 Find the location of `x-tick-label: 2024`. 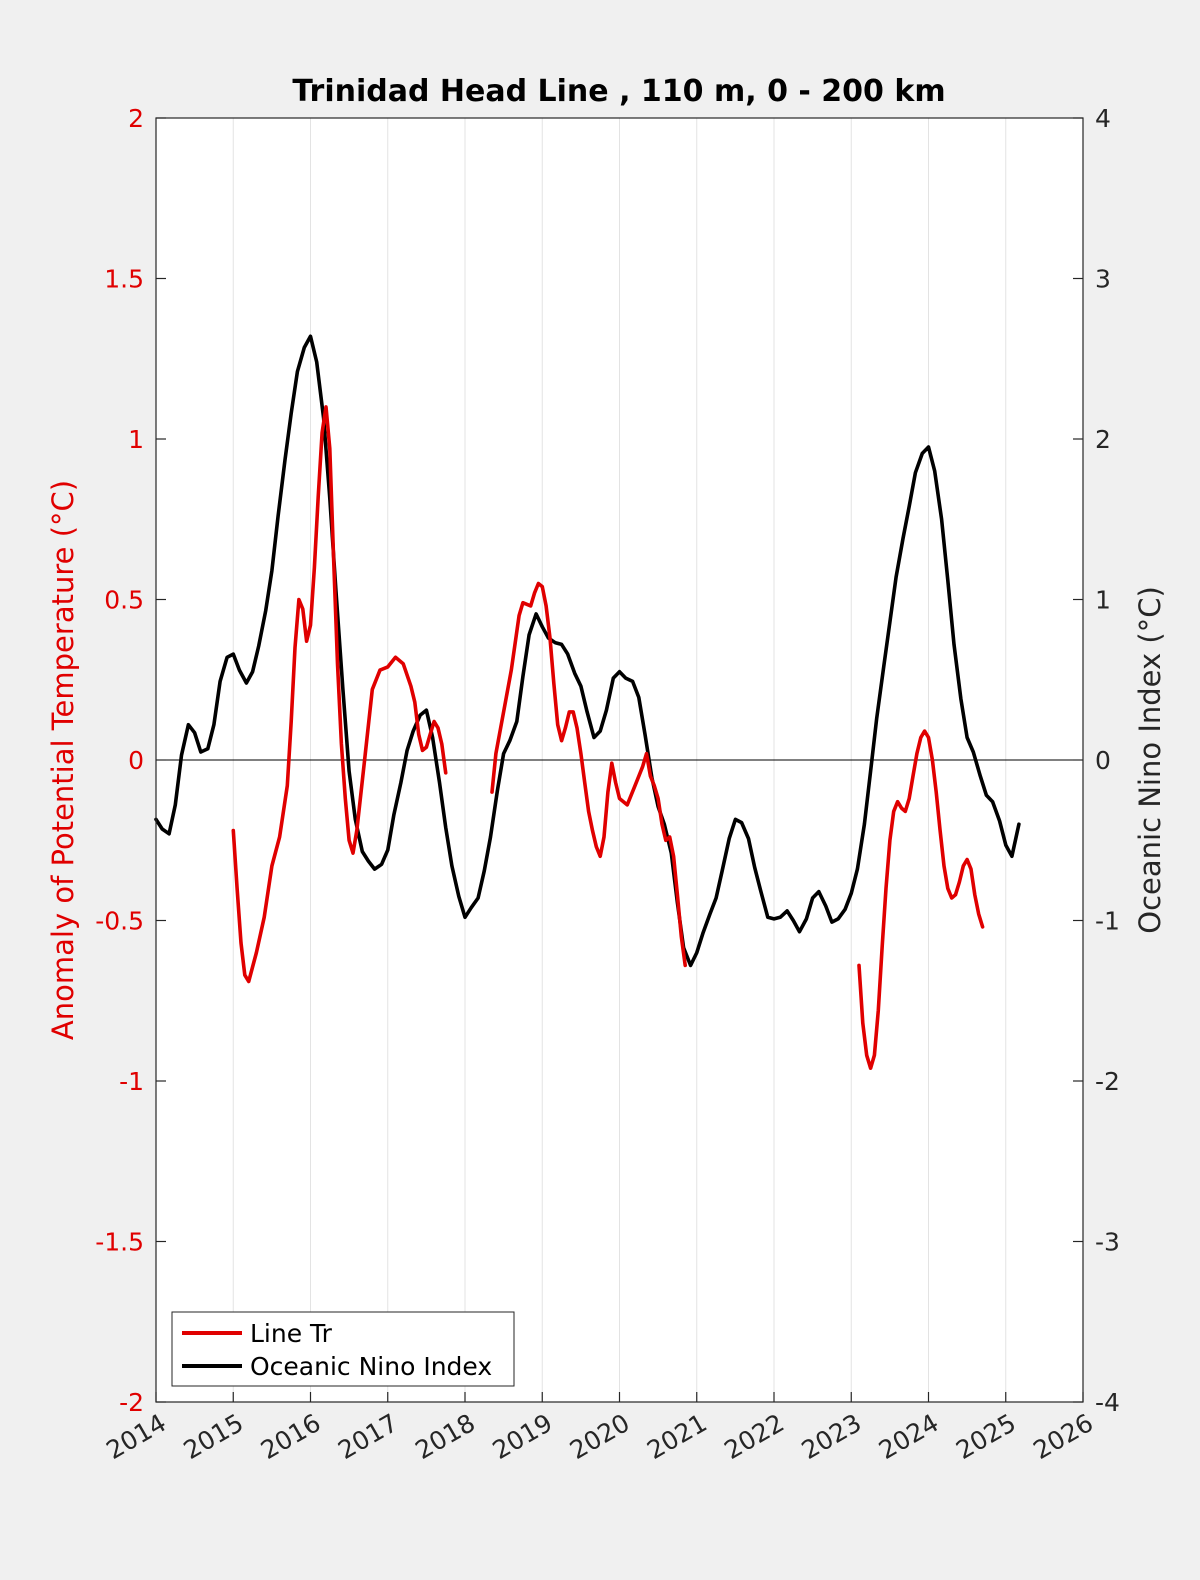

x-tick-label: 2024 is located at coordinates (909, 1436).